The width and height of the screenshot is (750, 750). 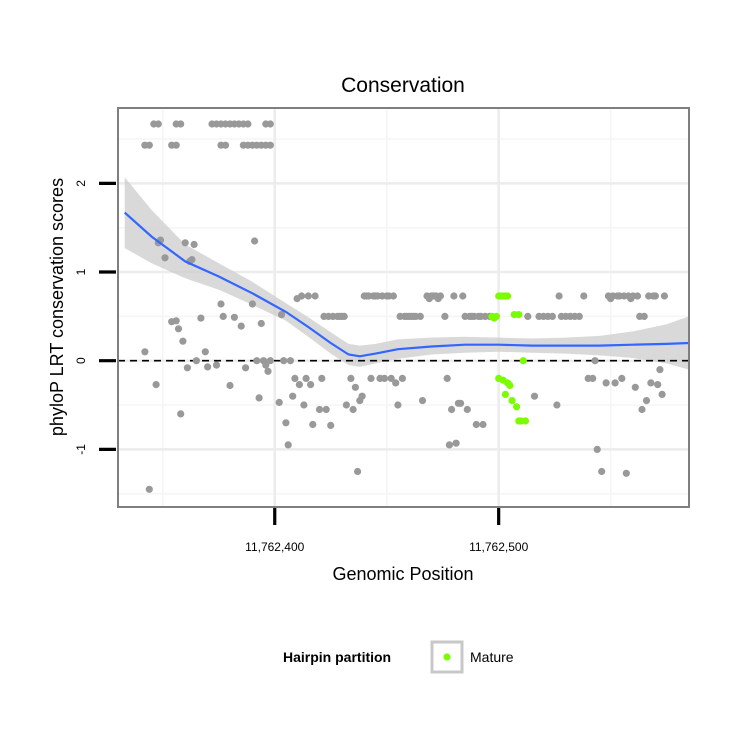 What do you see at coordinates (492, 657) in the screenshot?
I see `legend-label-mature: Mature` at bounding box center [492, 657].